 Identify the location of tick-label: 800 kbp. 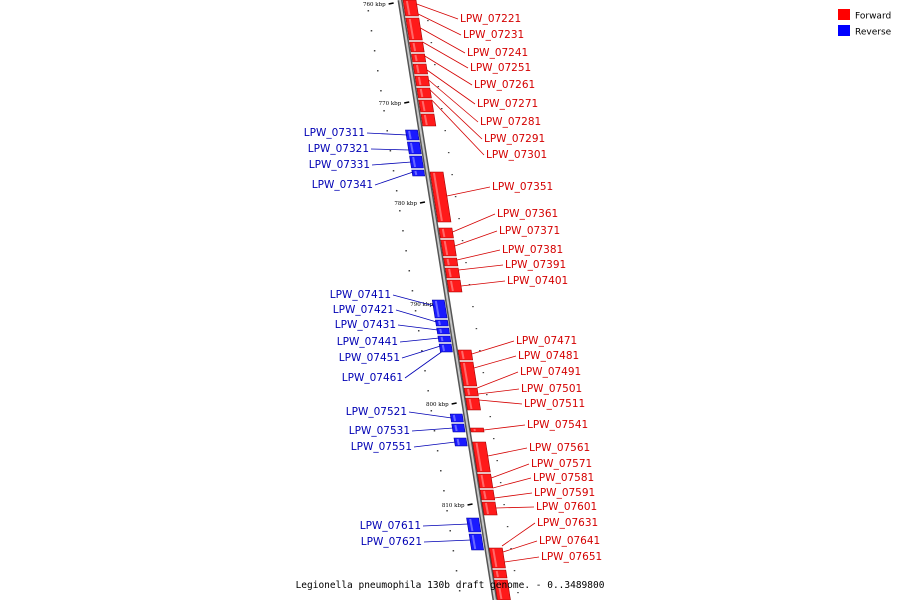
(437, 405).